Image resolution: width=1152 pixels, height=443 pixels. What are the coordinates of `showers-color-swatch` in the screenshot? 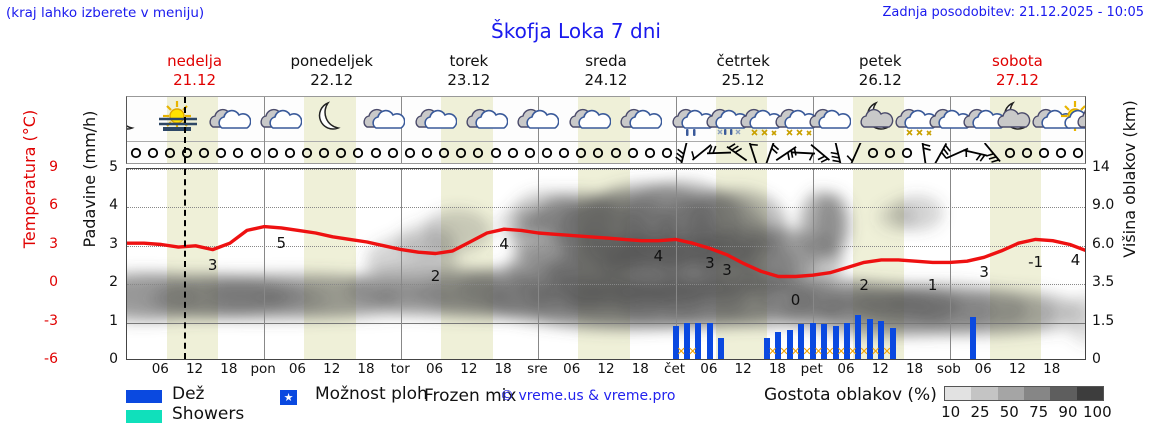 It's located at (144, 416).